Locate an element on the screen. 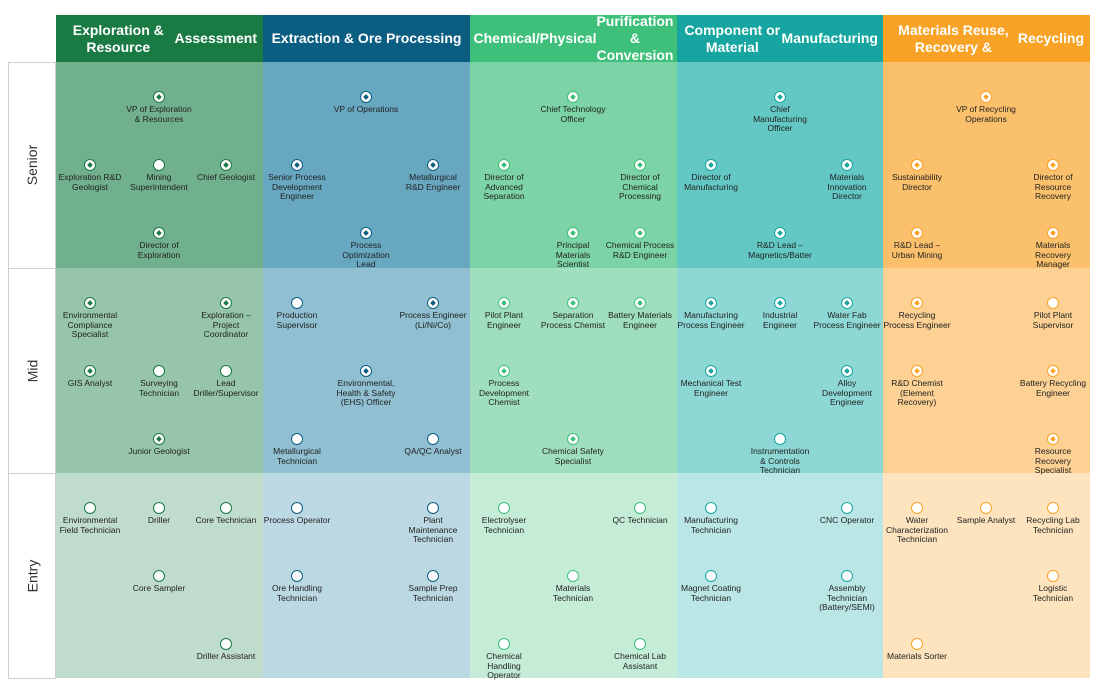  role-node: Plant Maintenance Technician is located at coordinates (433, 523).